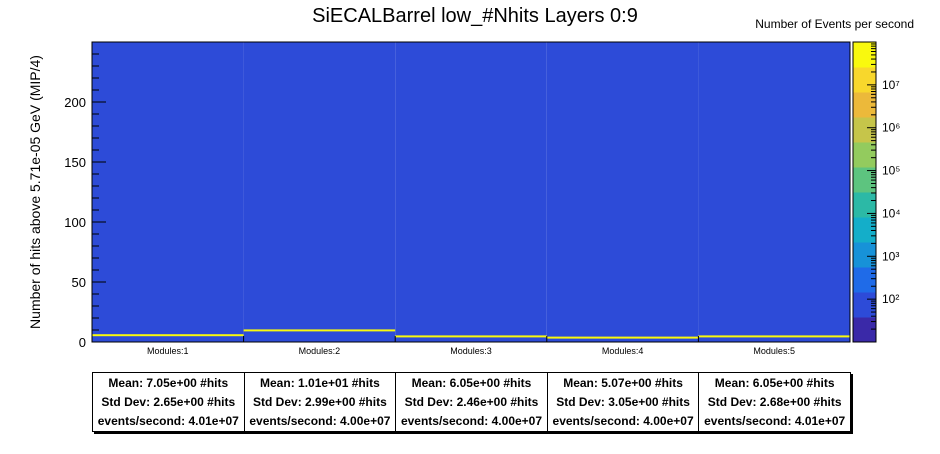  I want to click on stats-std-dev: Std Dev: 2.46e+00 #hits, so click(471, 401).